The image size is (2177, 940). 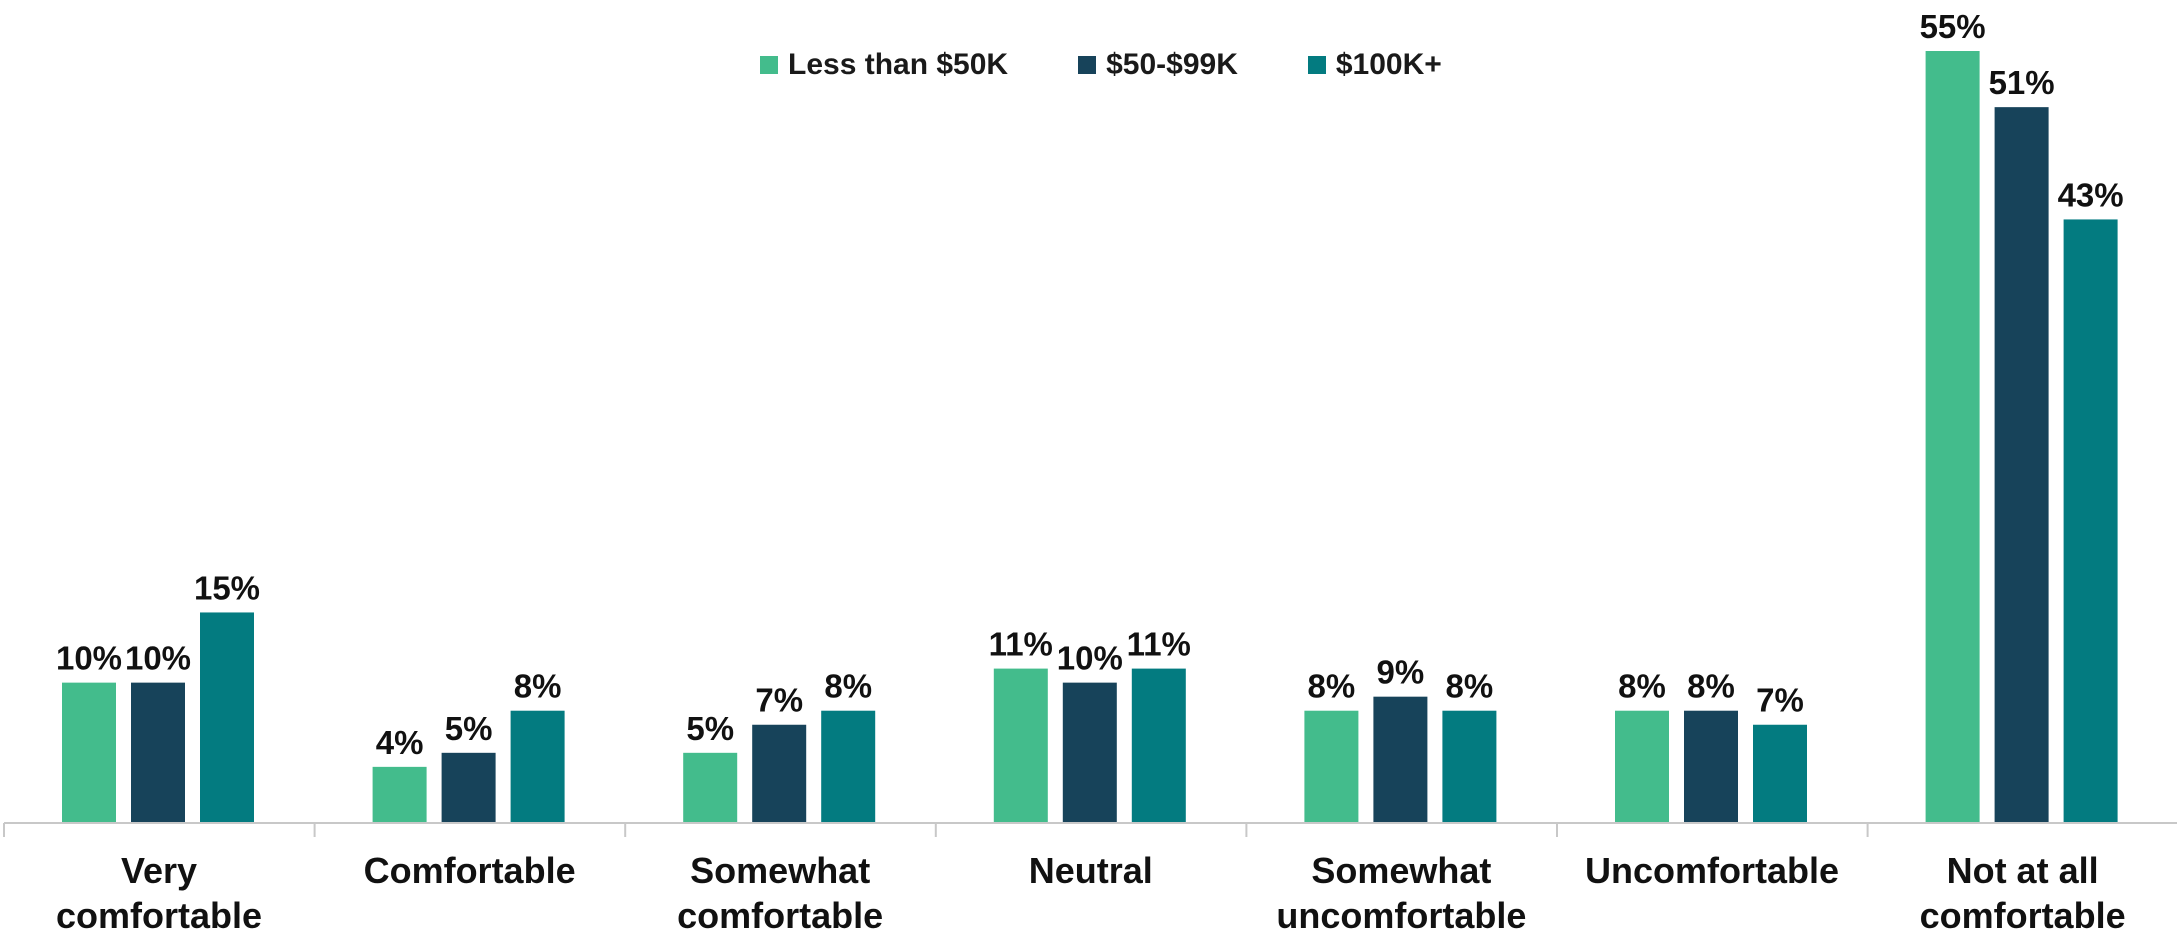 What do you see at coordinates (2022, 82) in the screenshot?
I see `data-label: 51%` at bounding box center [2022, 82].